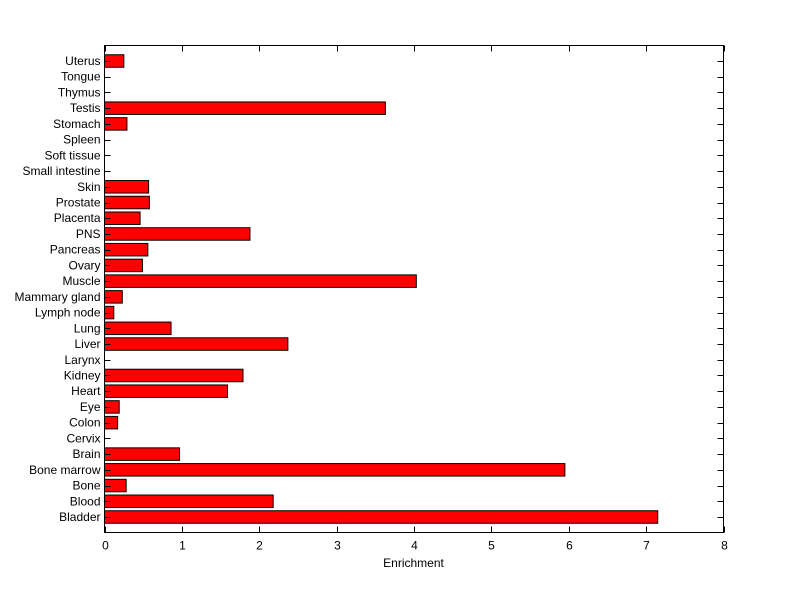 The width and height of the screenshot is (800, 599). I want to click on x-tick-label-8: 8, so click(724, 546).